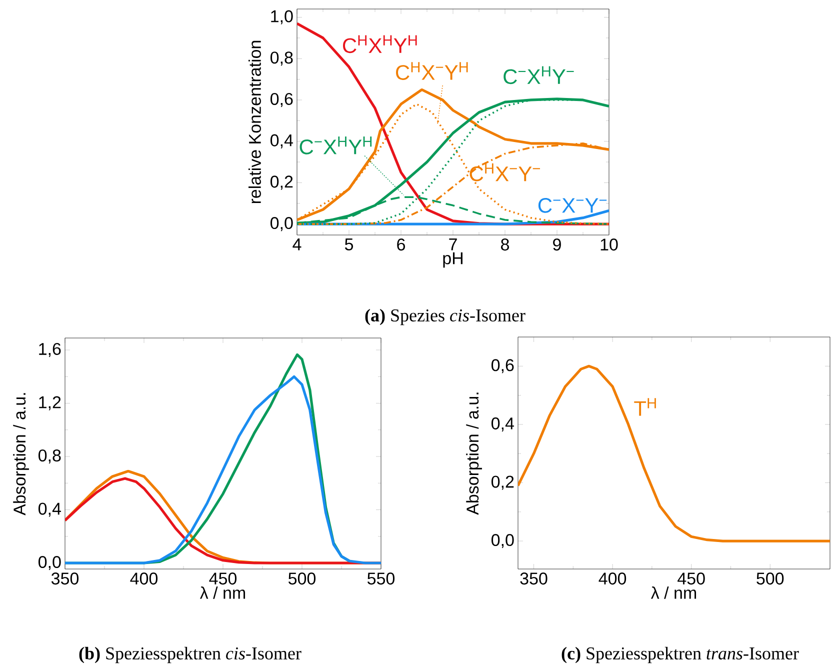 The height and width of the screenshot is (670, 833). Describe the element at coordinates (432, 71) in the screenshot. I see `series-label: C$^{H}$X$^{−}$Y$^{H}$` at that location.